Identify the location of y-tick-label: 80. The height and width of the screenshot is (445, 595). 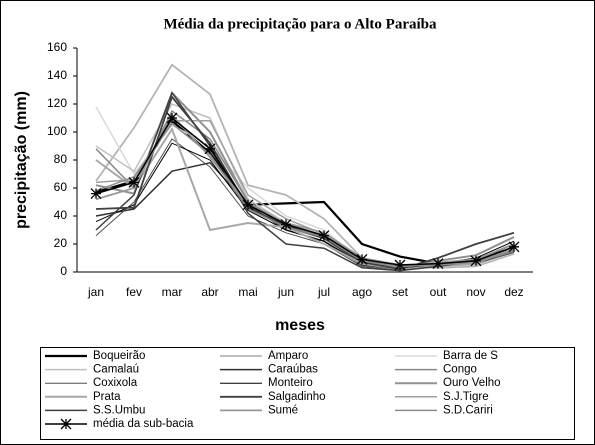
(61, 159).